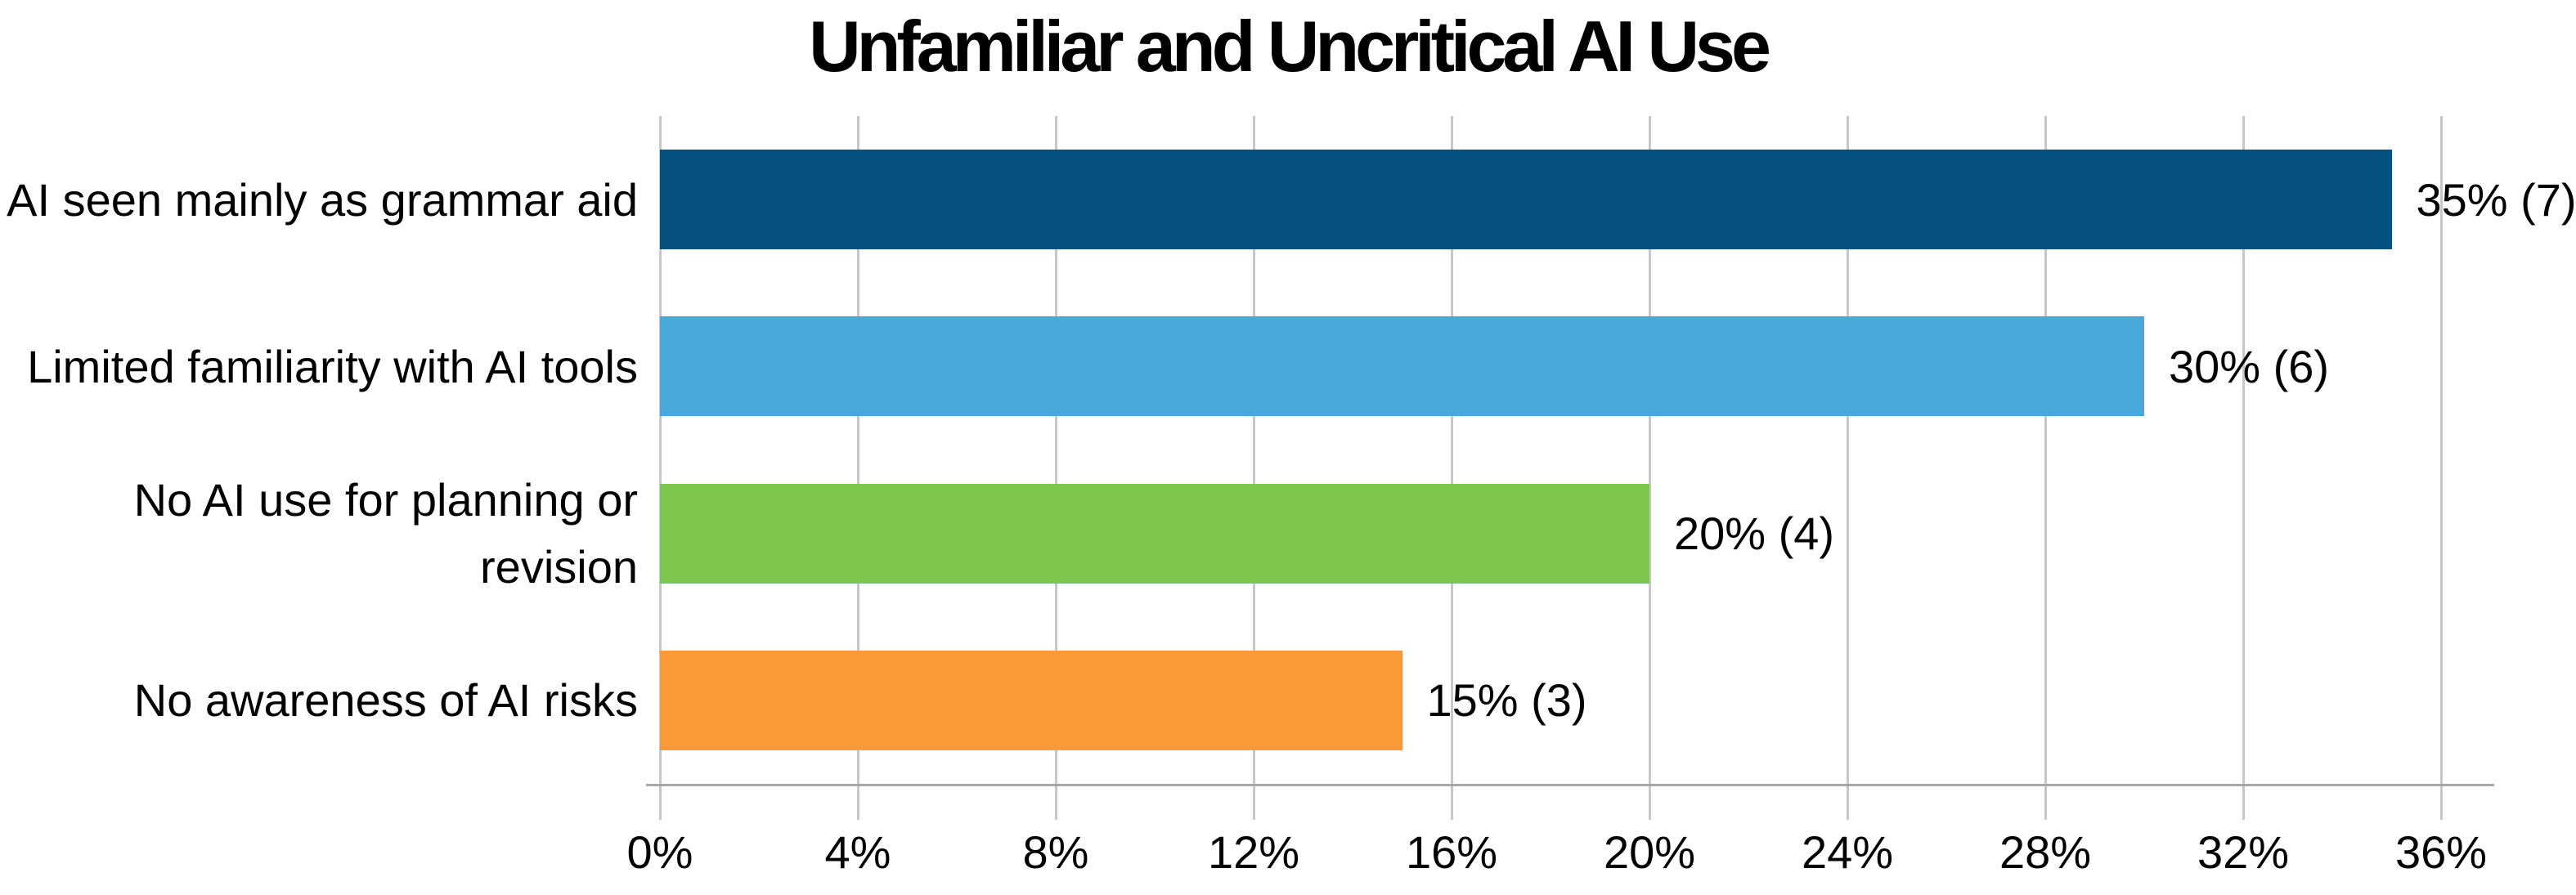  What do you see at coordinates (319, 533) in the screenshot?
I see `category-label: No AI use for planning or revision` at bounding box center [319, 533].